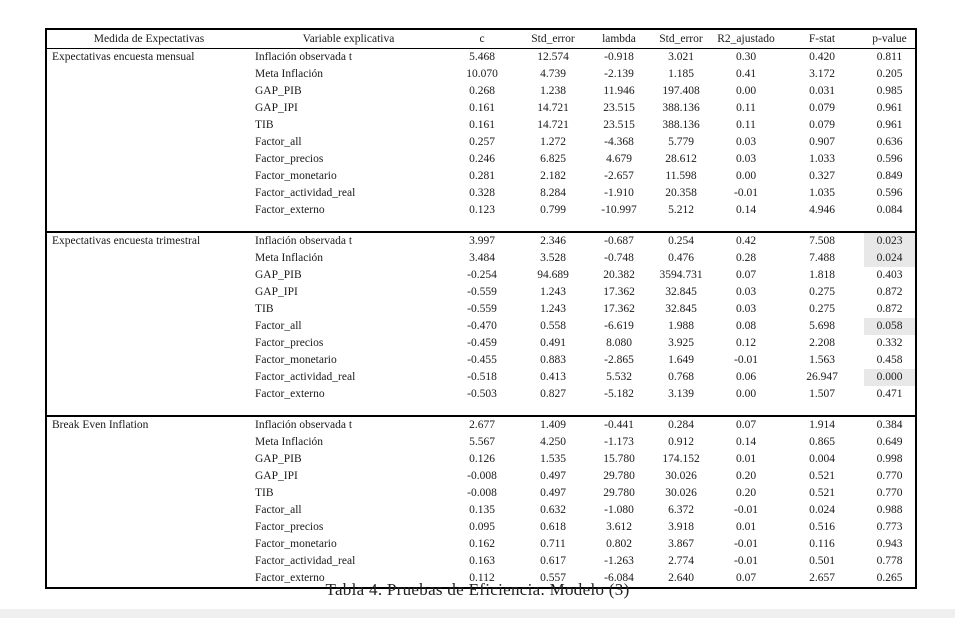  What do you see at coordinates (889, 527) in the screenshot?
I see `cell-p-value: 0.773` at bounding box center [889, 527].